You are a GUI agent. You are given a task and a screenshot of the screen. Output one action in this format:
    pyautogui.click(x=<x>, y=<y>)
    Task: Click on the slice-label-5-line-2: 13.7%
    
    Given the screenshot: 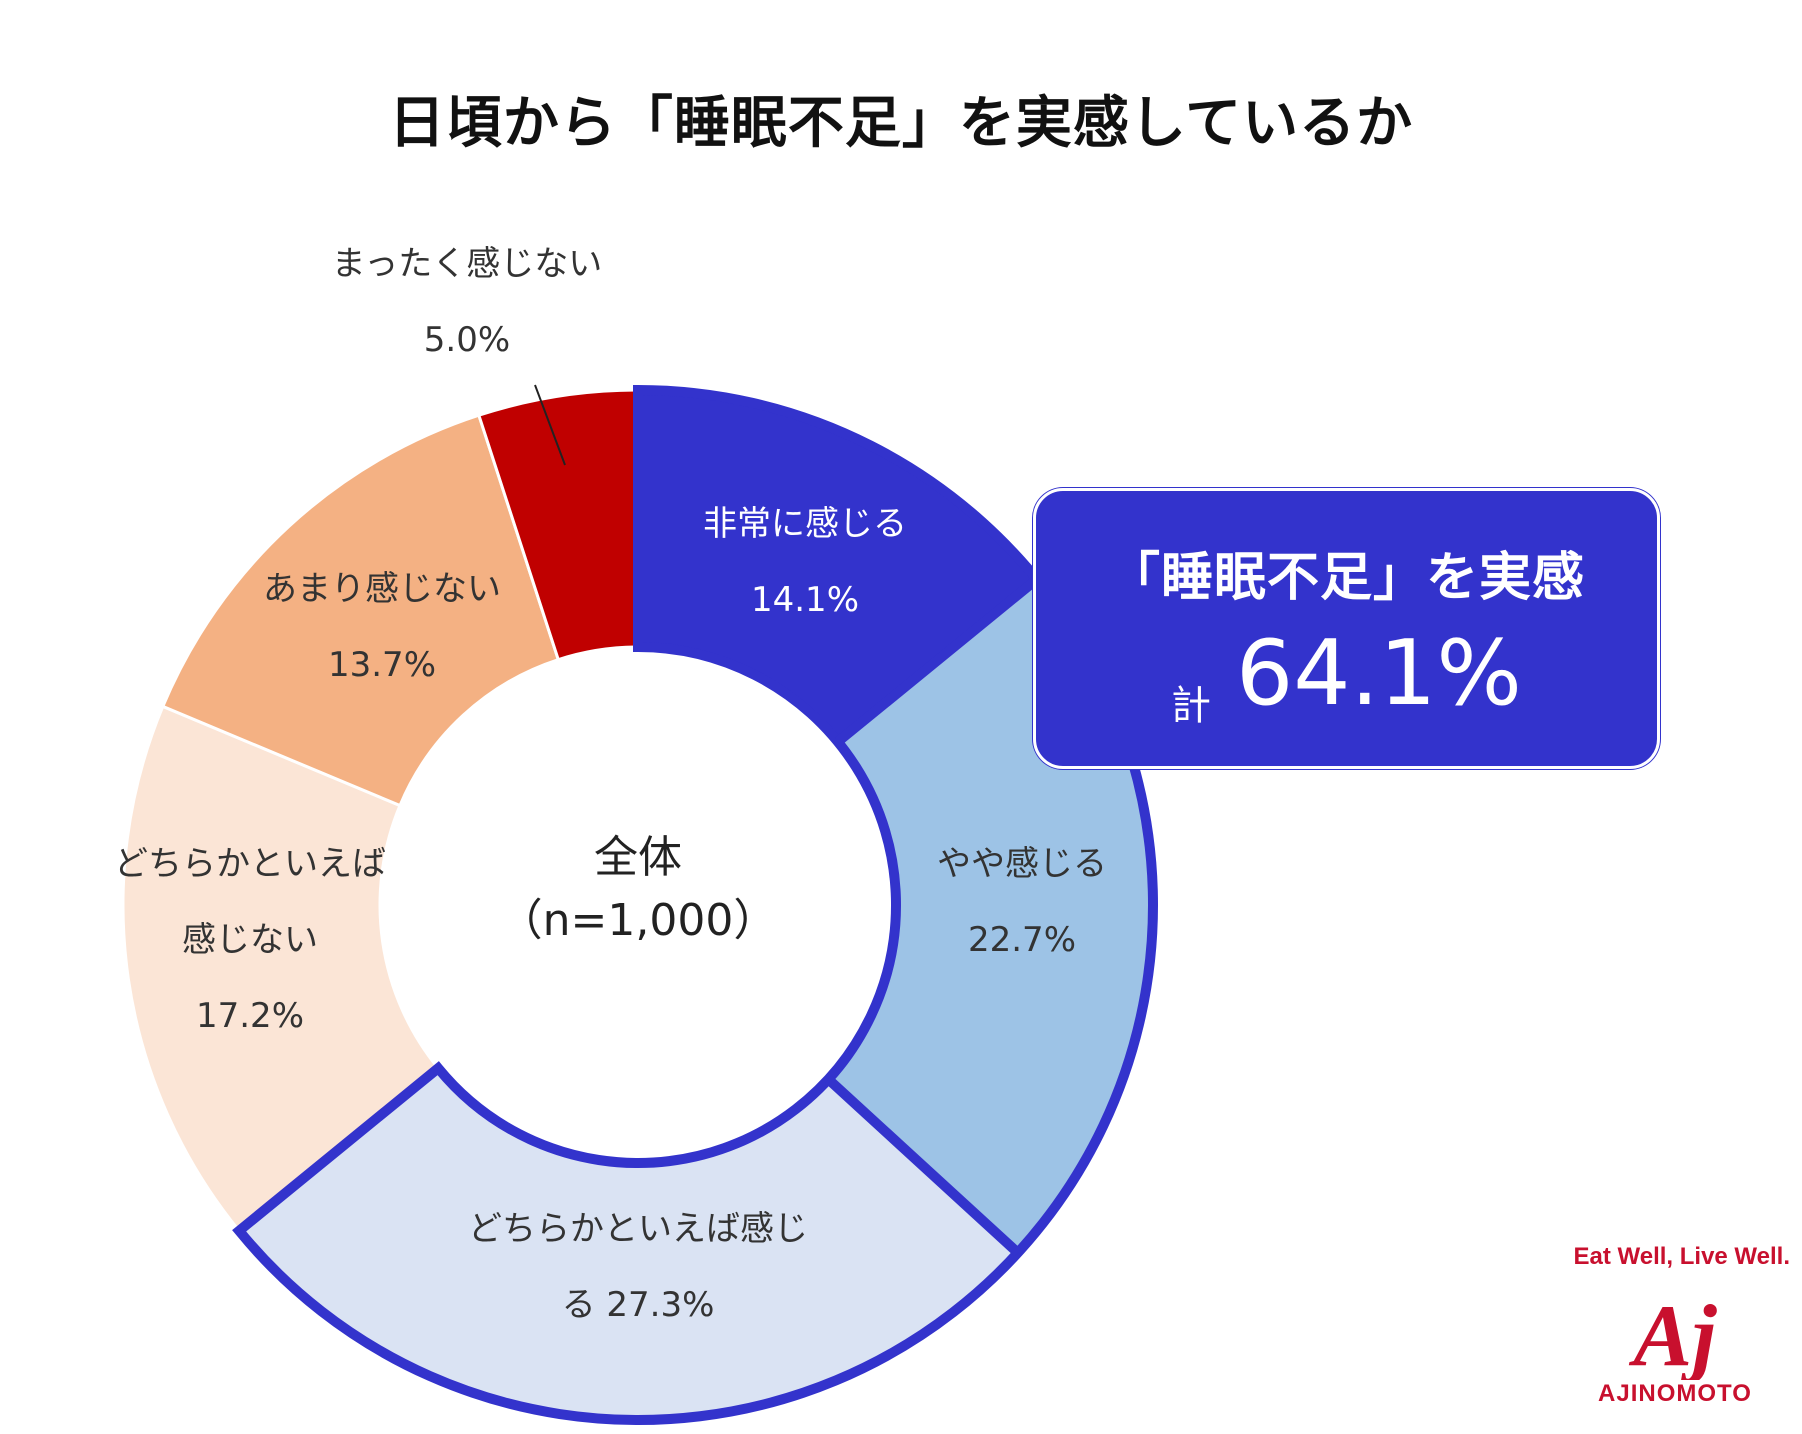 What is the action you would take?
    pyautogui.click(x=382, y=665)
    